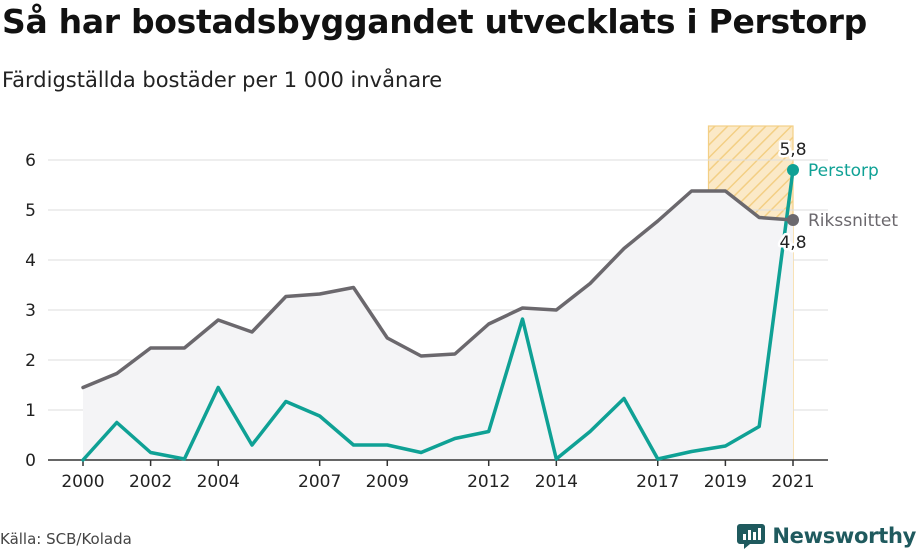  Describe the element at coordinates (30, 311) in the screenshot. I see `y-tick-label: 3` at that location.